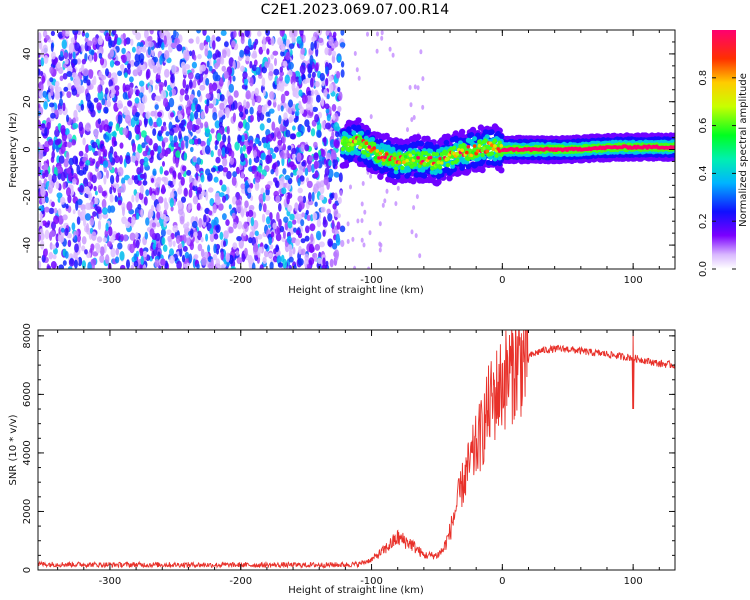 The image size is (750, 600). I want to click on heatmap-xtick-label: -200, so click(240, 280).